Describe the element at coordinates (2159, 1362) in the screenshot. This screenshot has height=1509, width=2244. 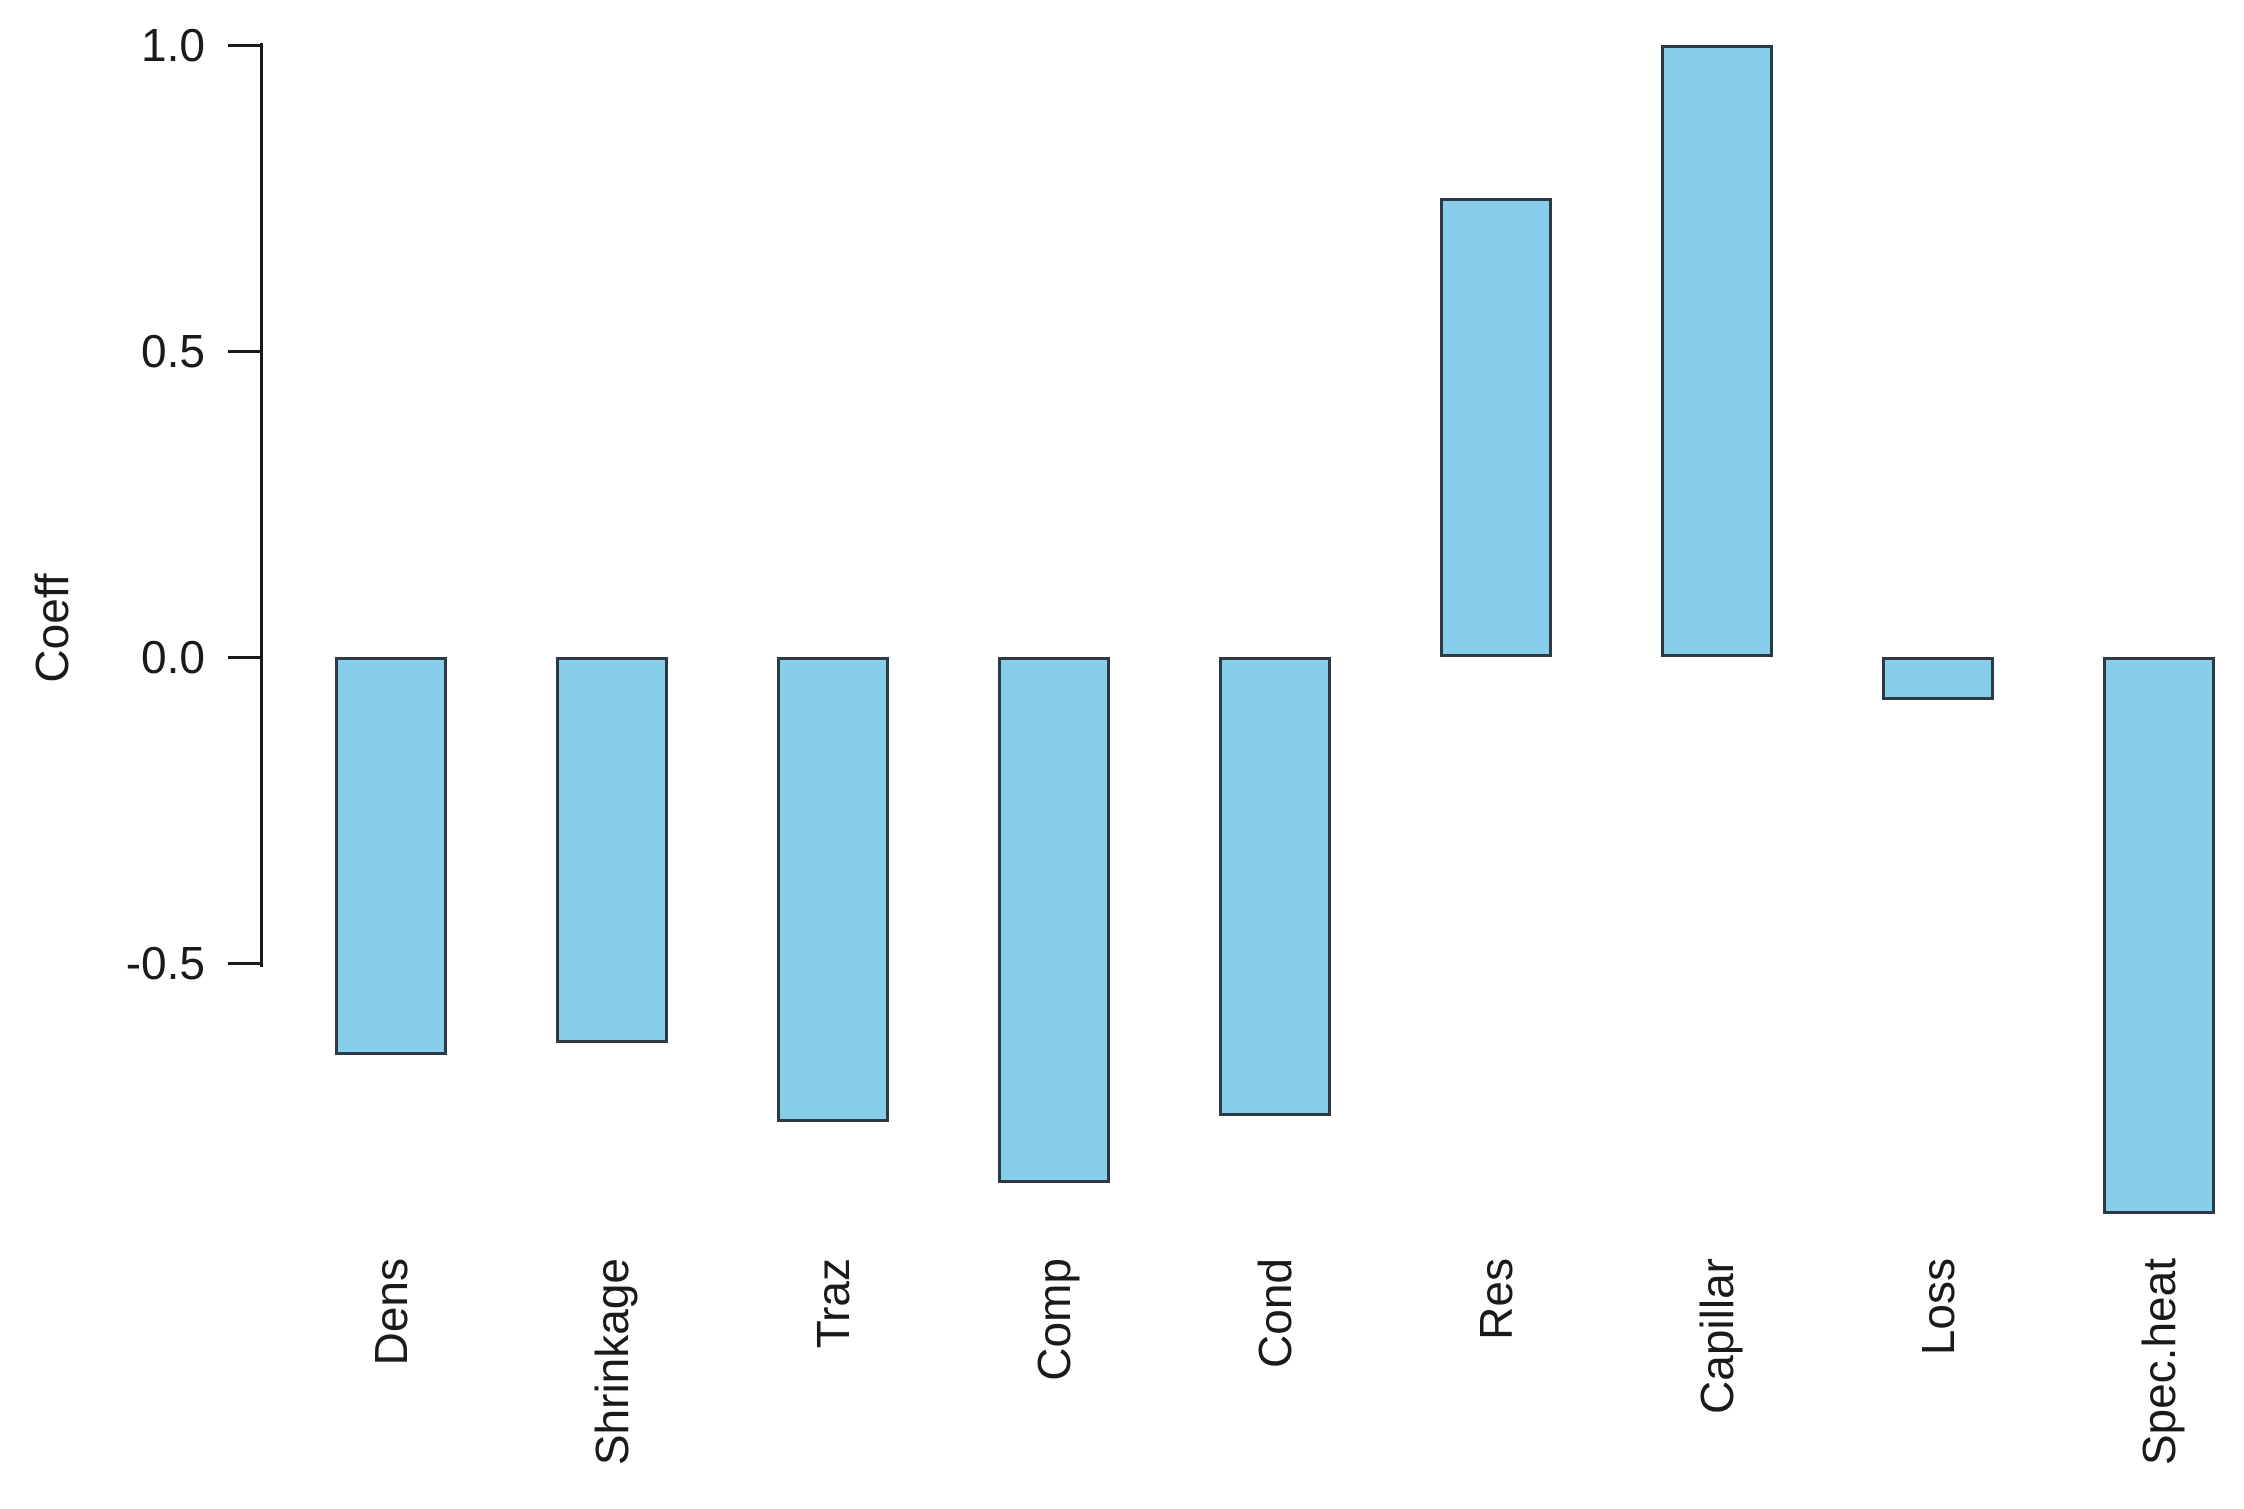
I see `x-tick-label-spec-heat: Spec.heat` at that location.